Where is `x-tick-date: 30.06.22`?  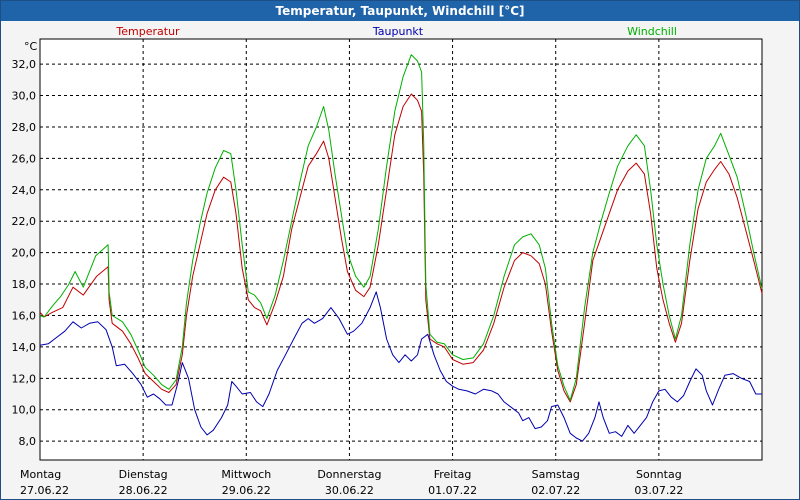 x-tick-date: 30.06.22 is located at coordinates (349, 490).